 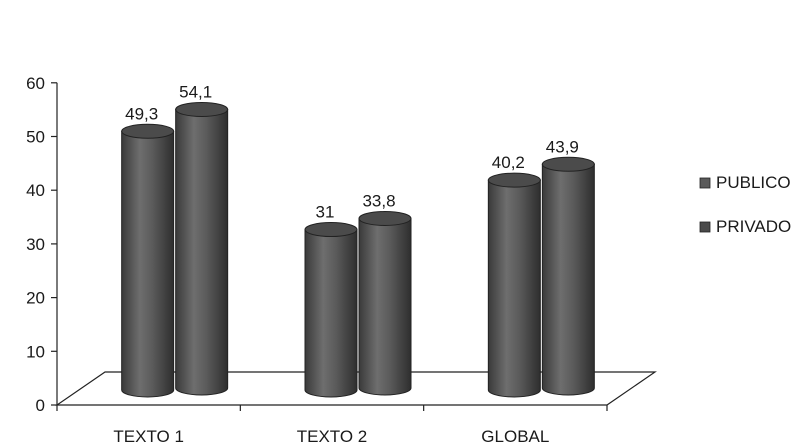 What do you see at coordinates (35, 83) in the screenshot?
I see `y-tick-label: 60` at bounding box center [35, 83].